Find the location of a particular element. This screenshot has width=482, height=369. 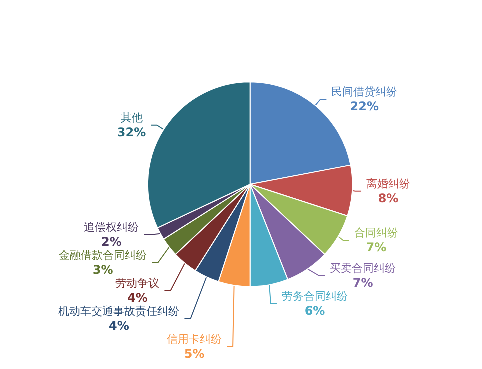

slice-label: 劳务合同纠纷 is located at coordinates (315, 296).